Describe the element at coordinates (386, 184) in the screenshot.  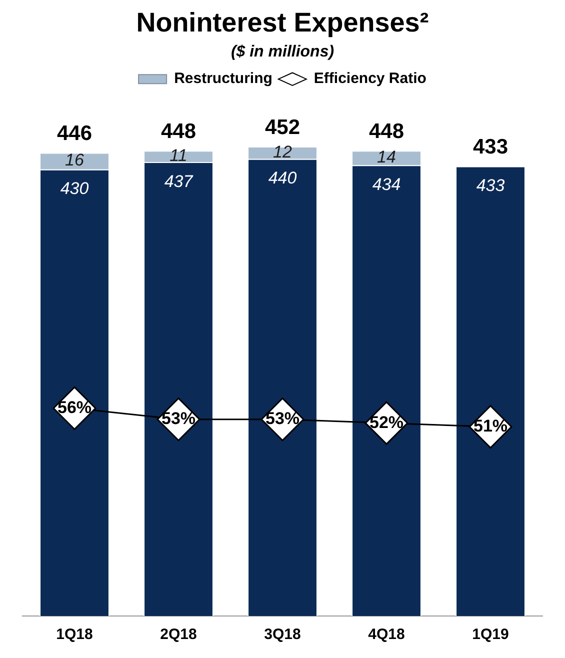
I see `data-label: 434` at that location.